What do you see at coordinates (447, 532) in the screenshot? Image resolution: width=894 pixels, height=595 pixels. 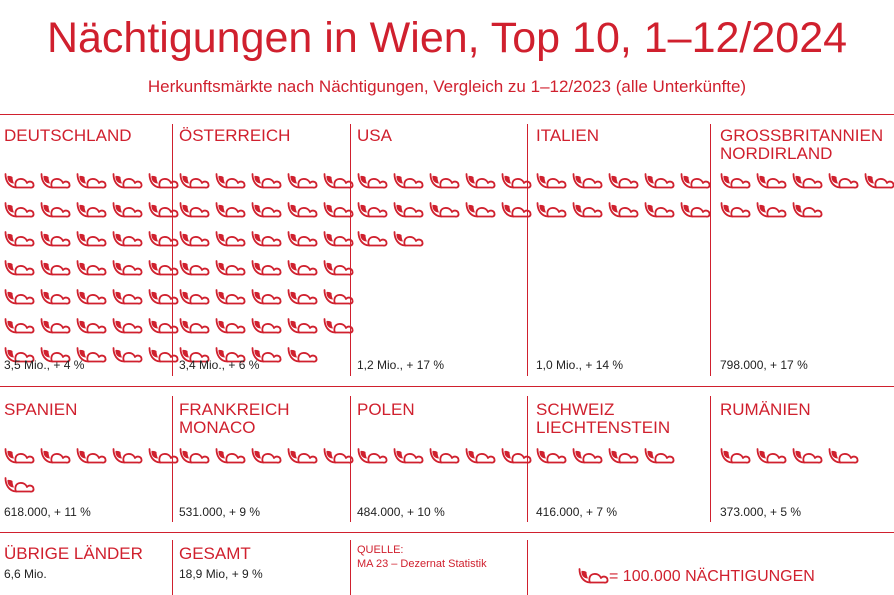 I see `divider-row2` at bounding box center [447, 532].